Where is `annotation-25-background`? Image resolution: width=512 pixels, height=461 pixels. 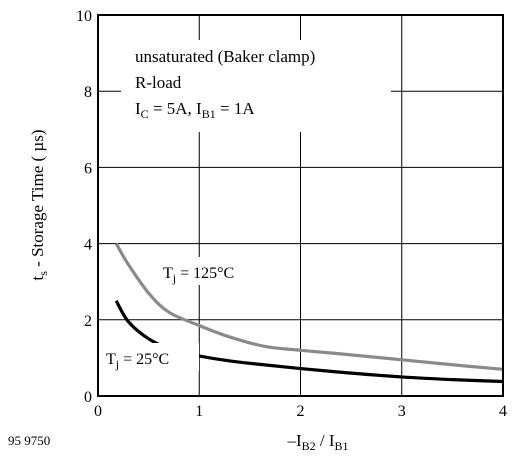
annotation-25-background is located at coordinates (151, 357).